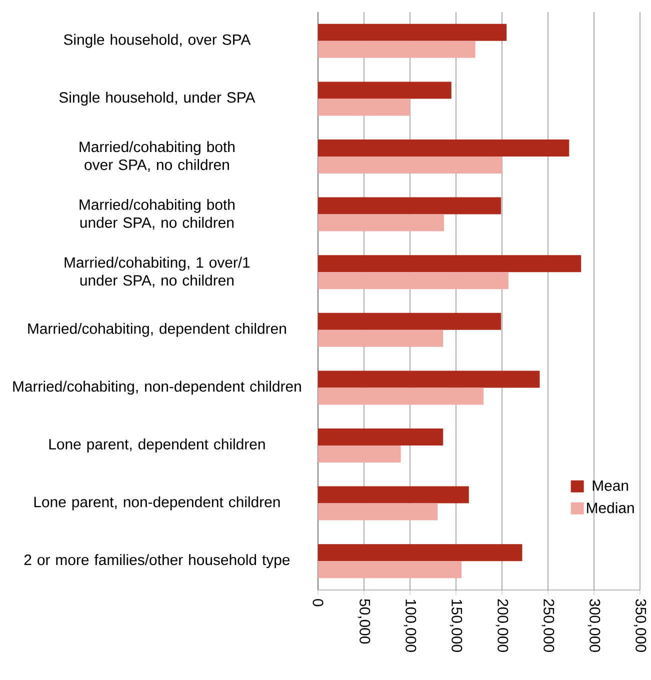 The height and width of the screenshot is (680, 651). Describe the element at coordinates (410, 626) in the screenshot. I see `x-tick-label: 100,000` at that location.